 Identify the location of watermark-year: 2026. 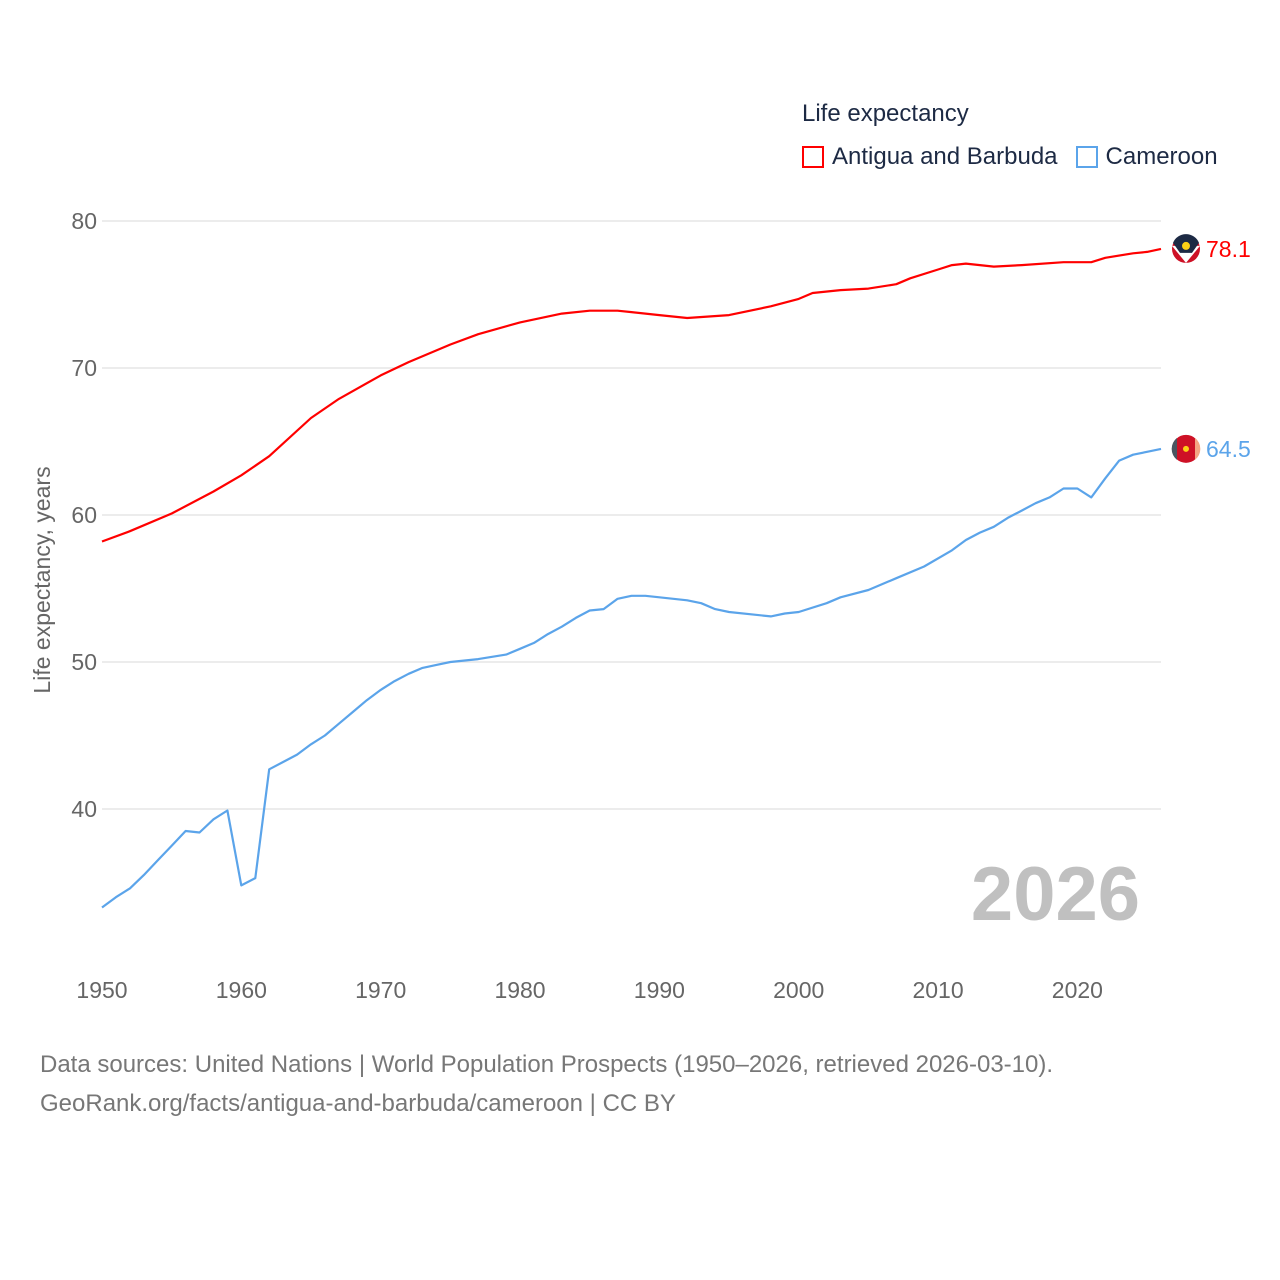
(1055, 894).